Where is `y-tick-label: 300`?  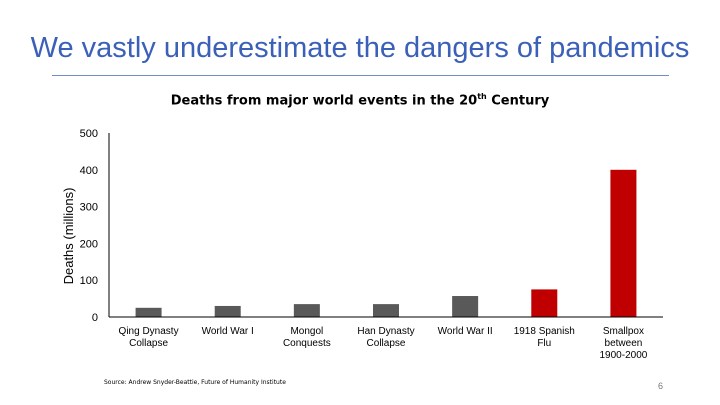 y-tick-label: 300 is located at coordinates (89, 208).